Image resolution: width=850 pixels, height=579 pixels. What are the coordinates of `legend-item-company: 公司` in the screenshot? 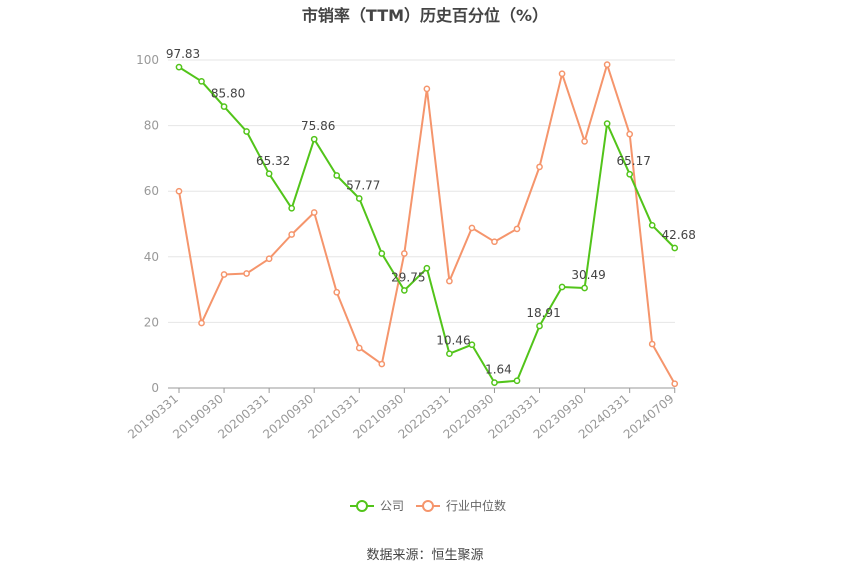 It's located at (377, 506).